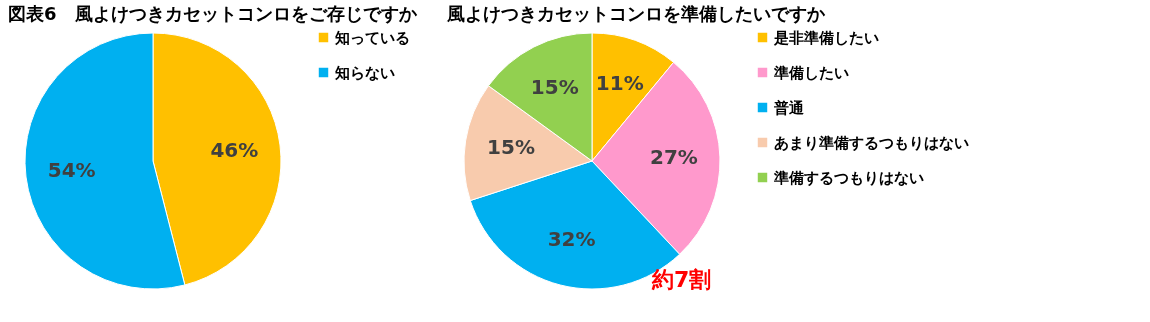 This screenshot has width=1150, height=322. Describe the element at coordinates (571, 239) in the screenshot. I see `data-label: 32%` at that location.